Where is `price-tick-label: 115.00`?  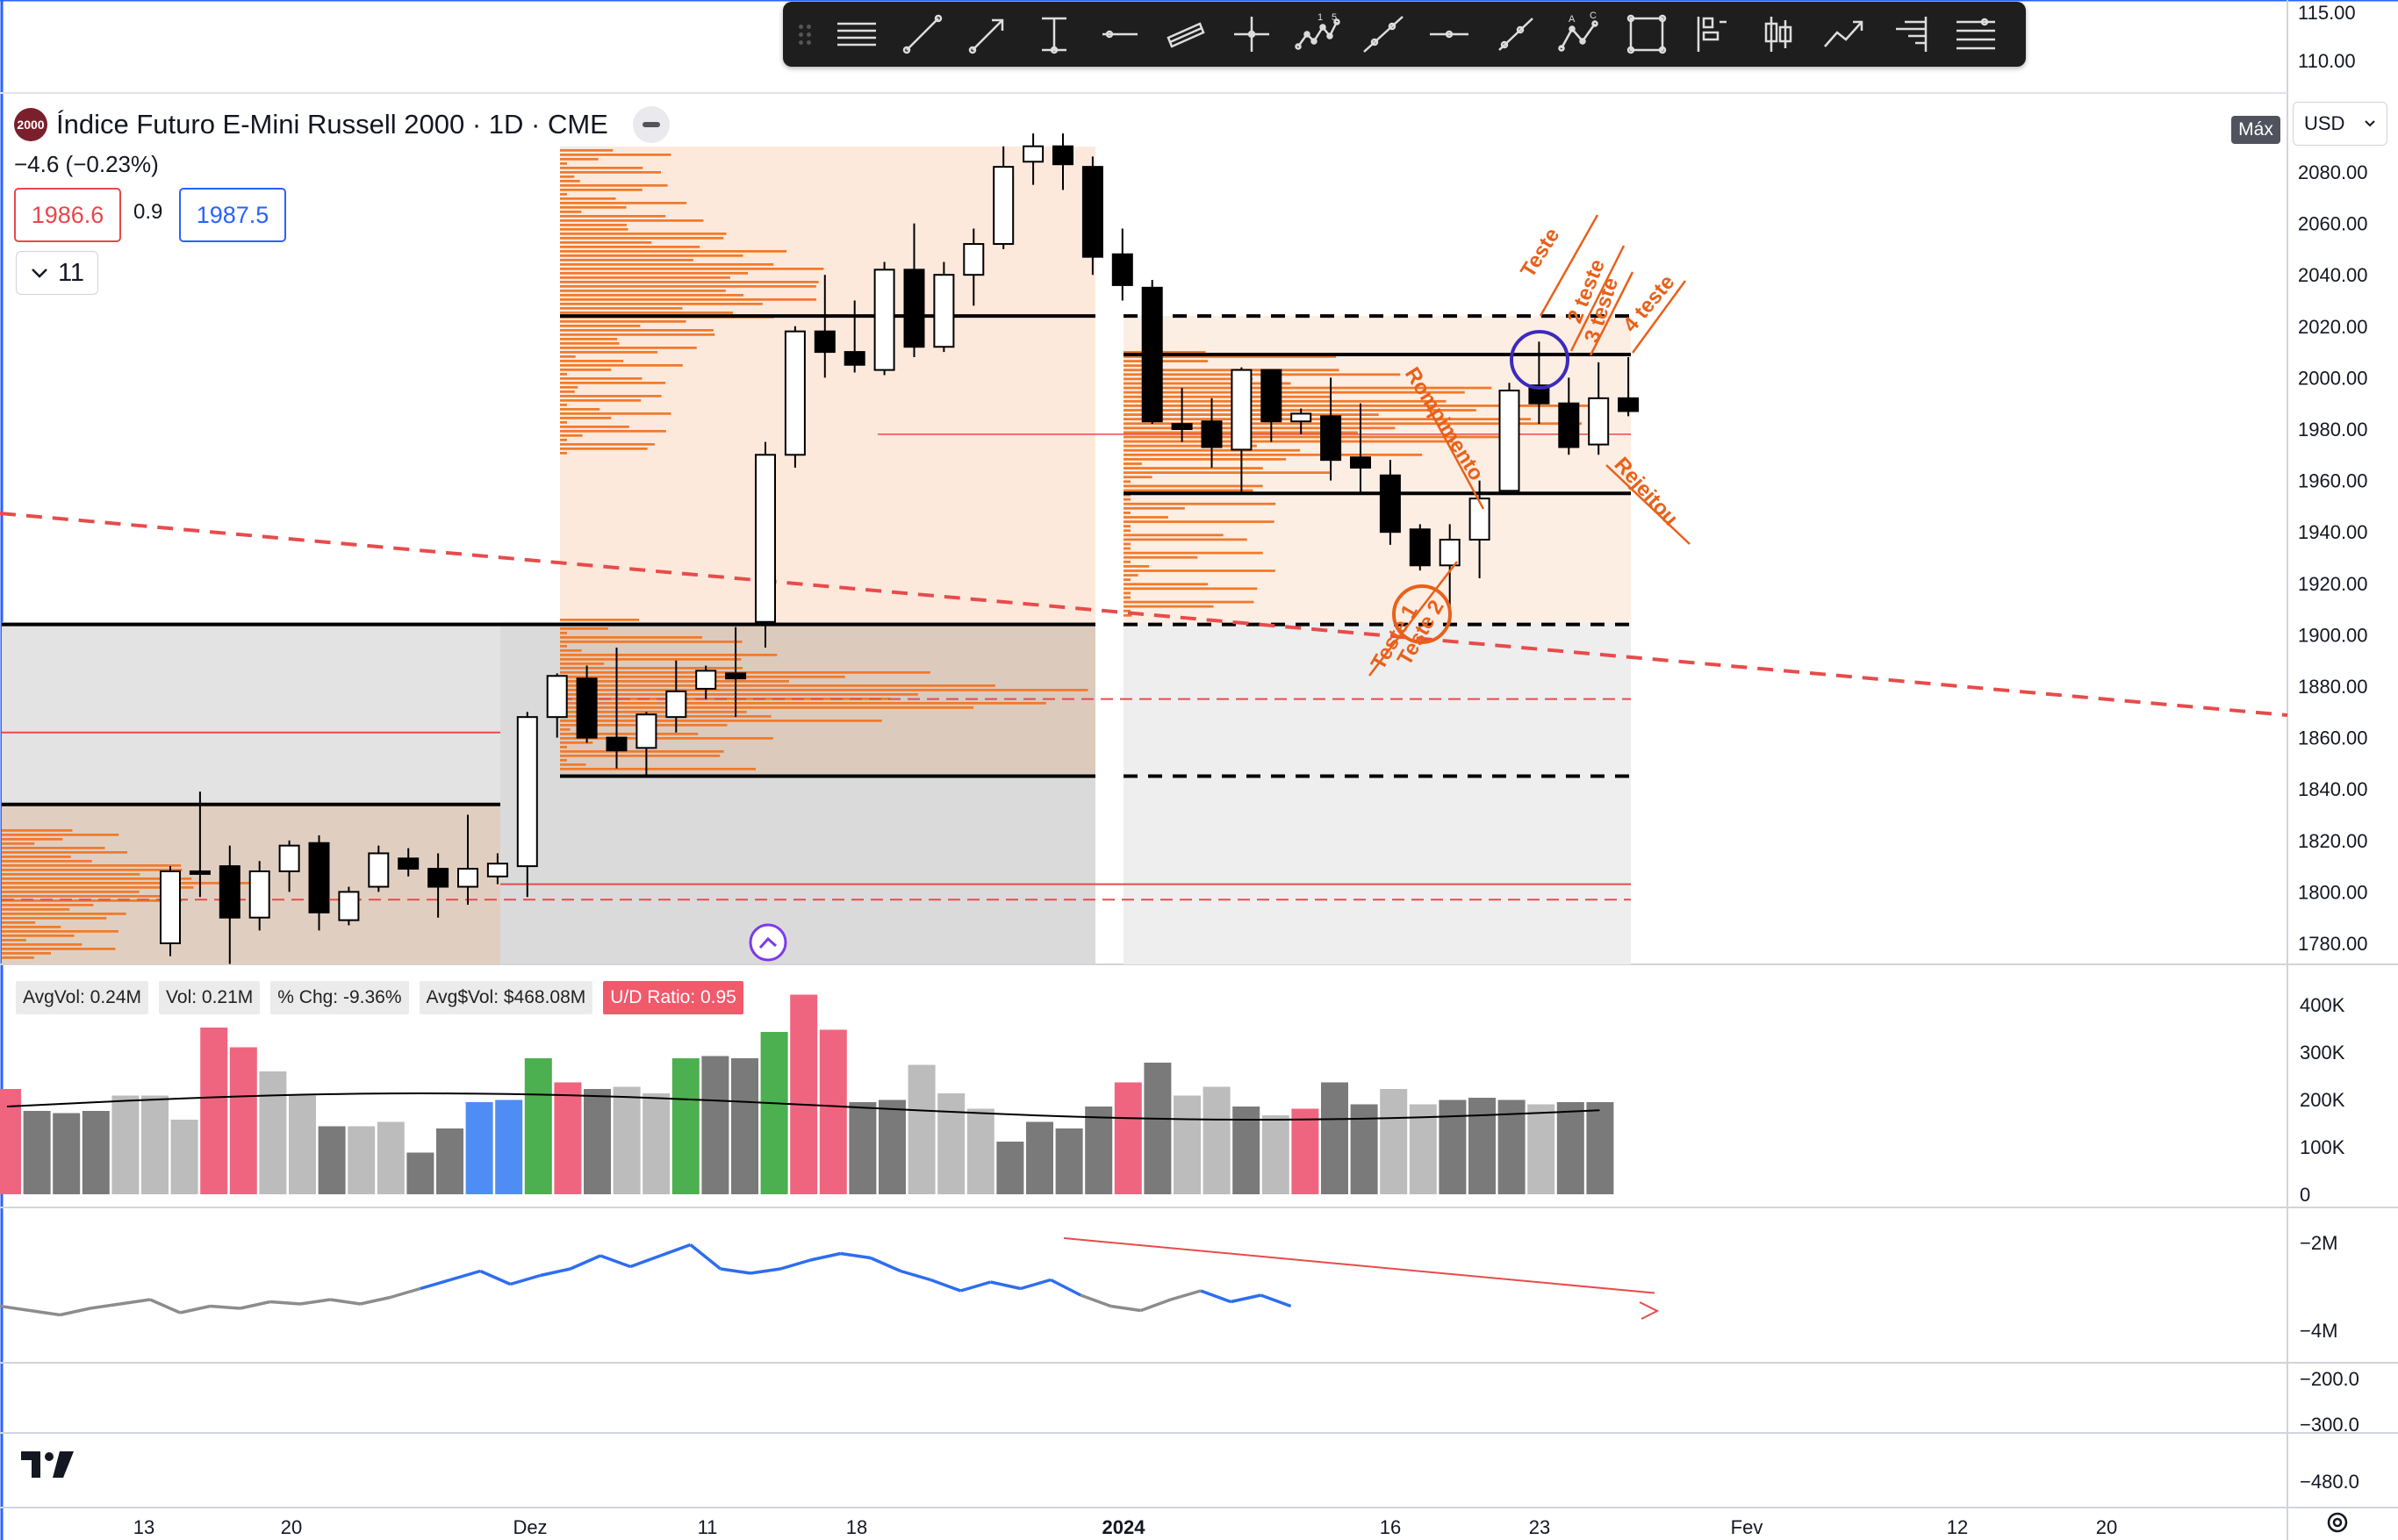
price-tick-label: 115.00 is located at coordinates (2327, 13).